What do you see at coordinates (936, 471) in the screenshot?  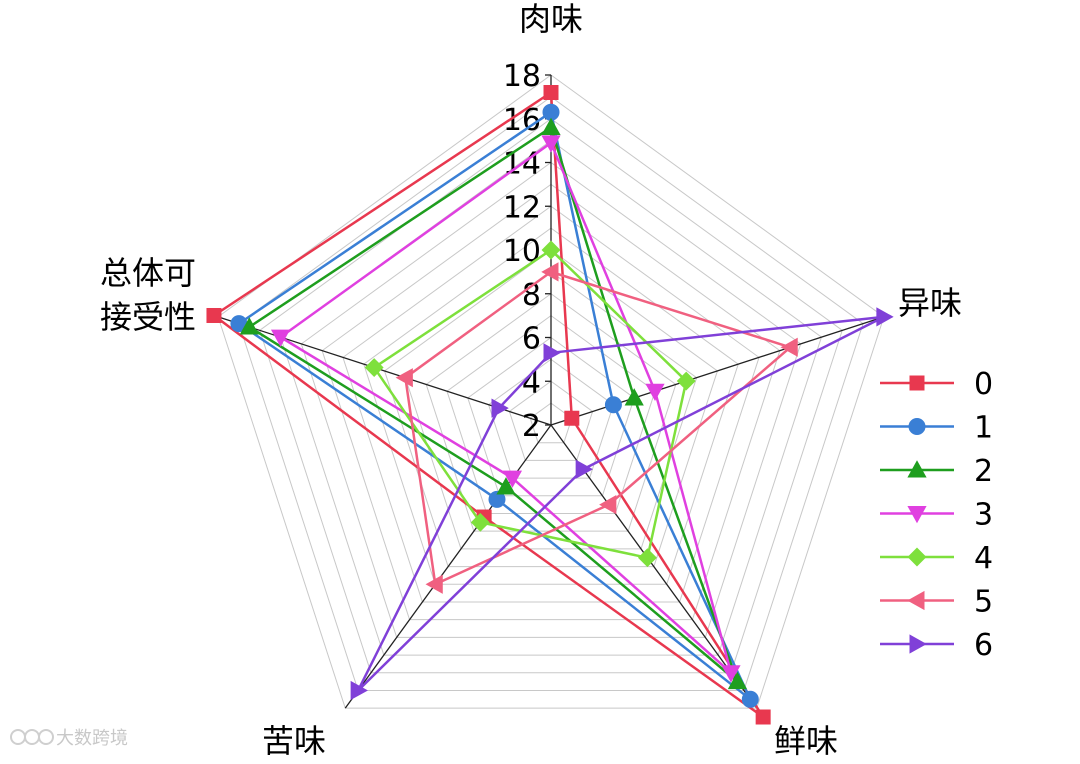 I see `legend-item: 2` at bounding box center [936, 471].